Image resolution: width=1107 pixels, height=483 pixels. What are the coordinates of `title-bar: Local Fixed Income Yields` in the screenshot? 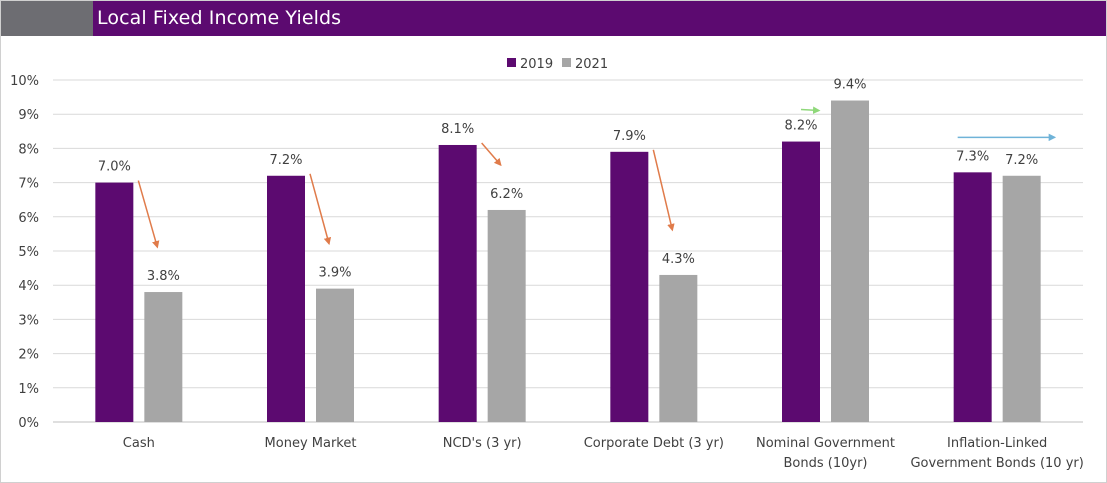 It's located at (553, 18).